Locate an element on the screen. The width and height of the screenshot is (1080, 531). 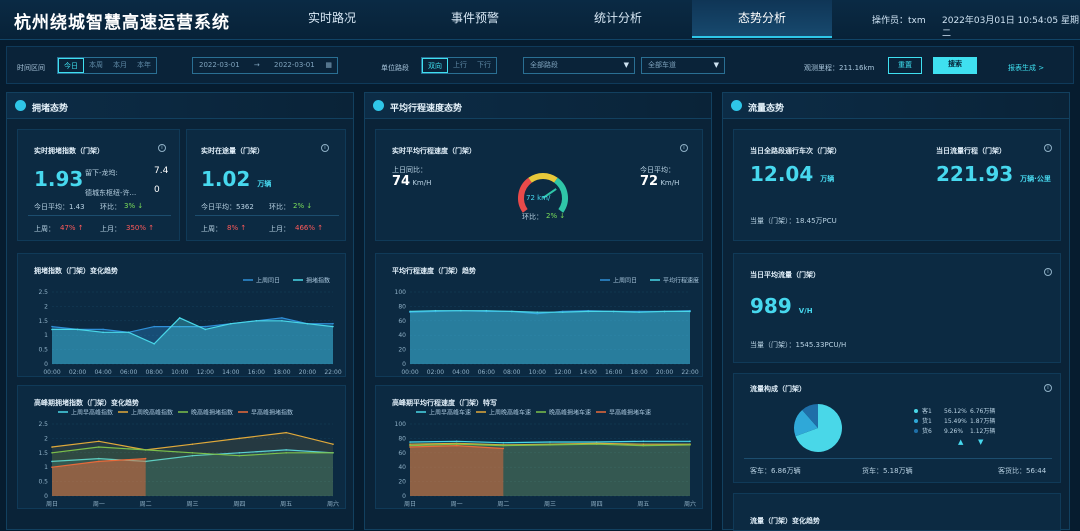
lane-select: 全部车道 ▼ is located at coordinates (683, 65).